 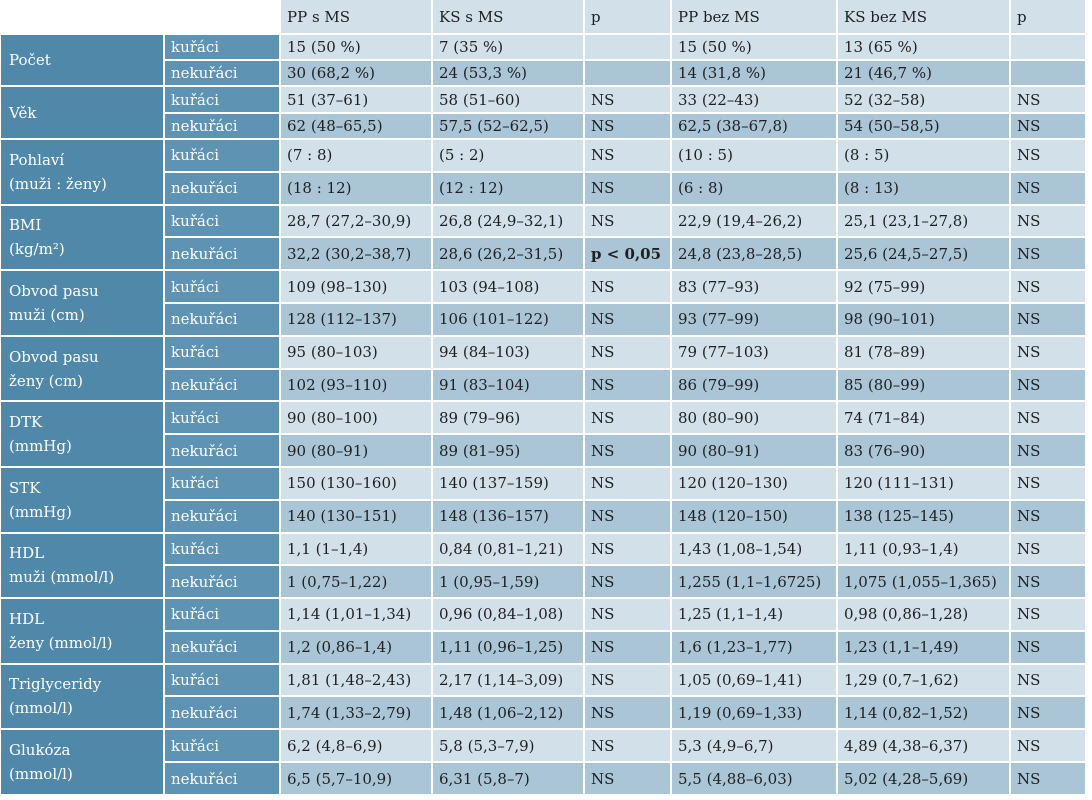 What do you see at coordinates (37, 159) in the screenshot?
I see `row-group-label-line: Pohlaví` at bounding box center [37, 159].